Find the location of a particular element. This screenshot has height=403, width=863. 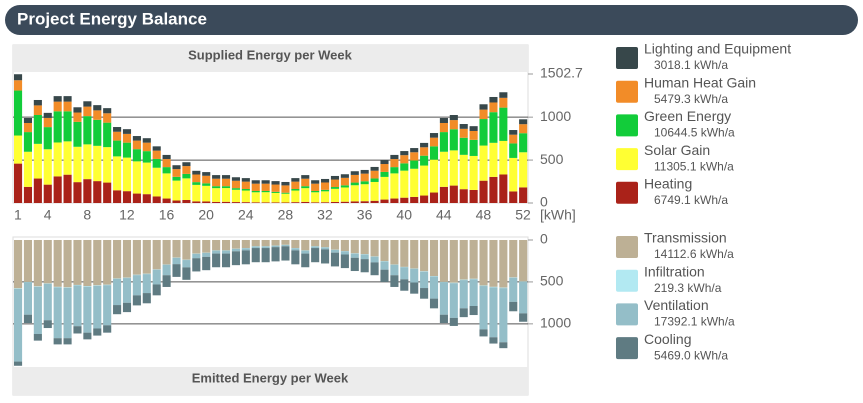

x-tick-label: 44 is located at coordinates (444, 215).